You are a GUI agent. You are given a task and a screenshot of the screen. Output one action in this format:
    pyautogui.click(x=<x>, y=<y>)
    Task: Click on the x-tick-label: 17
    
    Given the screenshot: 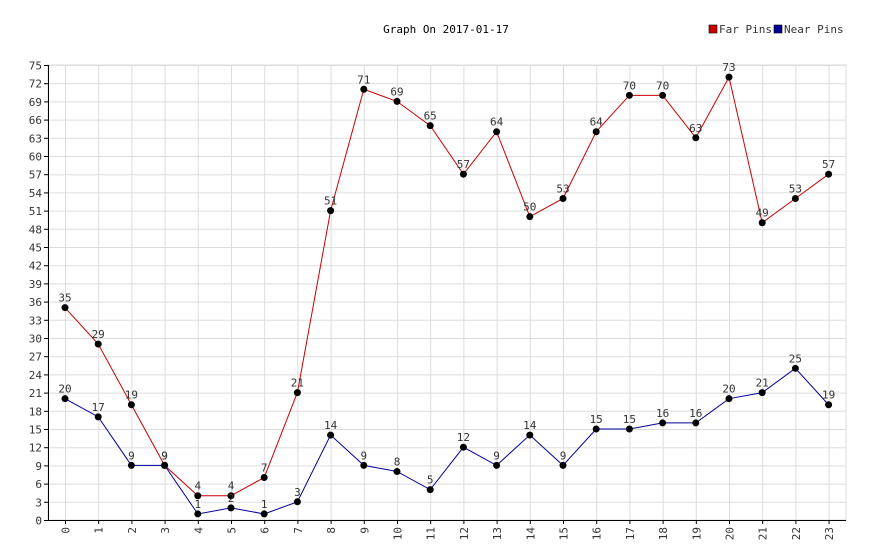 What is the action you would take?
    pyautogui.click(x=630, y=533)
    